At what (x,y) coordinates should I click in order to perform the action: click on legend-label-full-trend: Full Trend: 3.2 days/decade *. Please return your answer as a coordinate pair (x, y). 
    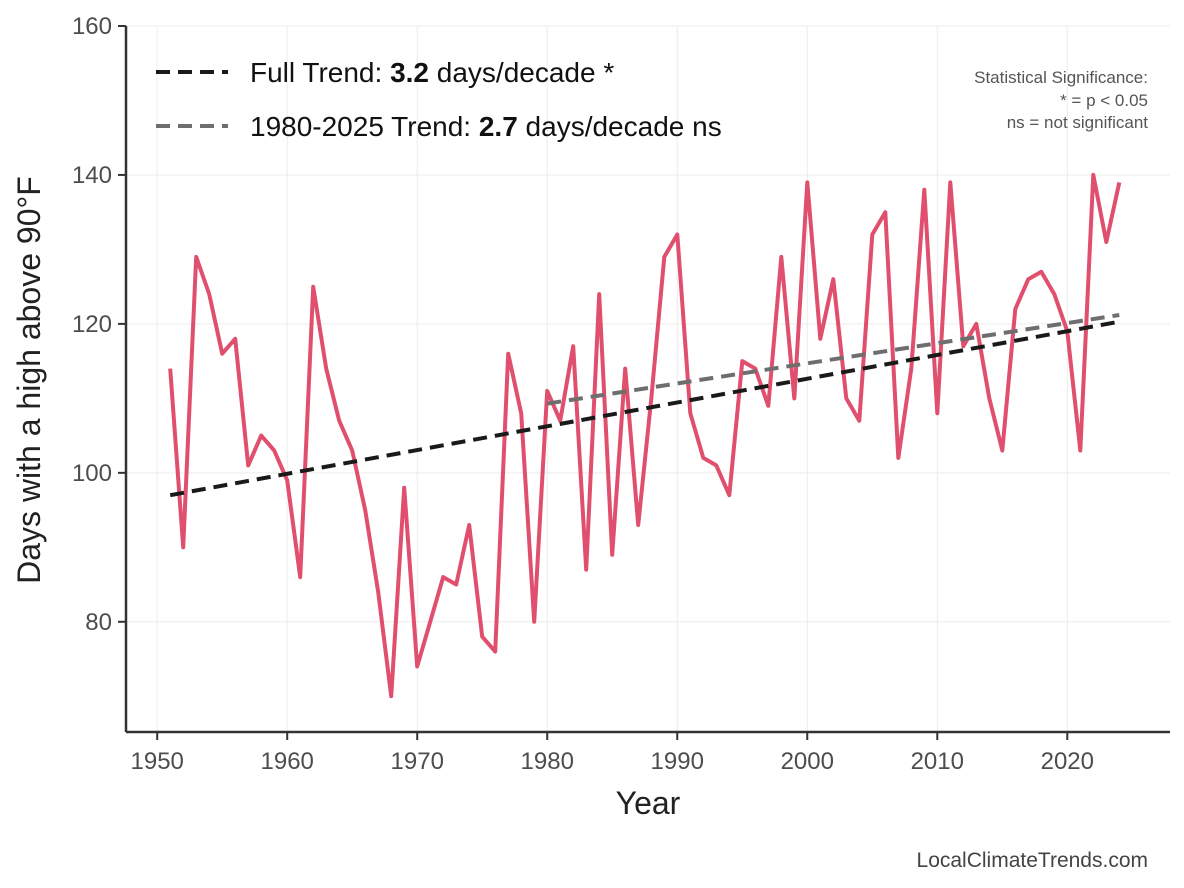
    Looking at the image, I should click on (432, 72).